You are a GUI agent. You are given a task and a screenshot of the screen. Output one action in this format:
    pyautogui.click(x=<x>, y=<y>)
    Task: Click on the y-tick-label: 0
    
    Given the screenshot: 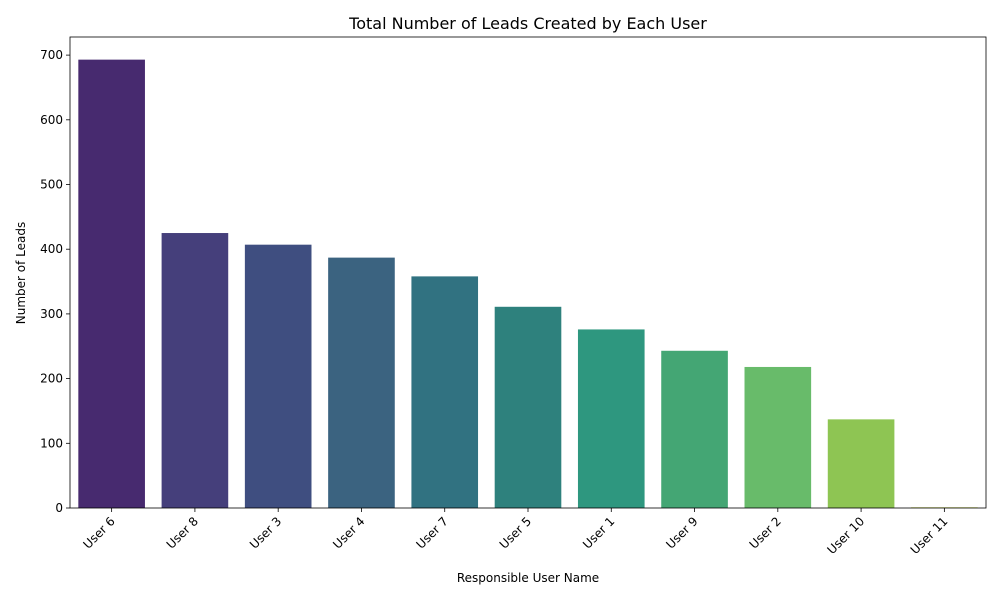 What is the action you would take?
    pyautogui.click(x=59, y=508)
    